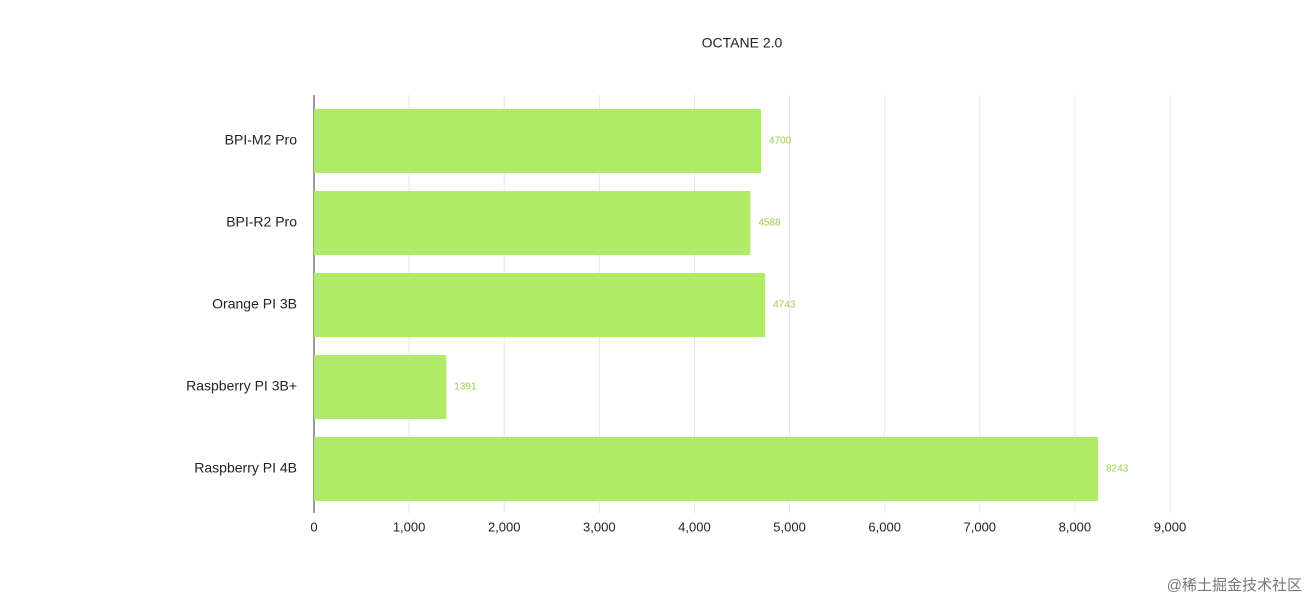 This screenshot has width=1310, height=604. I want to click on value-label: 4700, so click(780, 141).